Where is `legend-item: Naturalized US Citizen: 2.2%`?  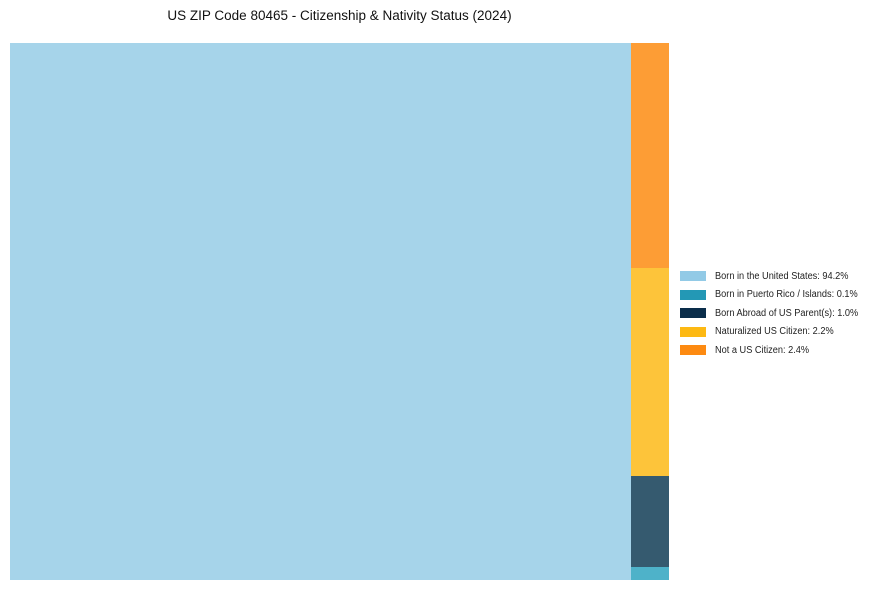 legend-item: Naturalized US Citizen: 2.2% is located at coordinates (775, 332).